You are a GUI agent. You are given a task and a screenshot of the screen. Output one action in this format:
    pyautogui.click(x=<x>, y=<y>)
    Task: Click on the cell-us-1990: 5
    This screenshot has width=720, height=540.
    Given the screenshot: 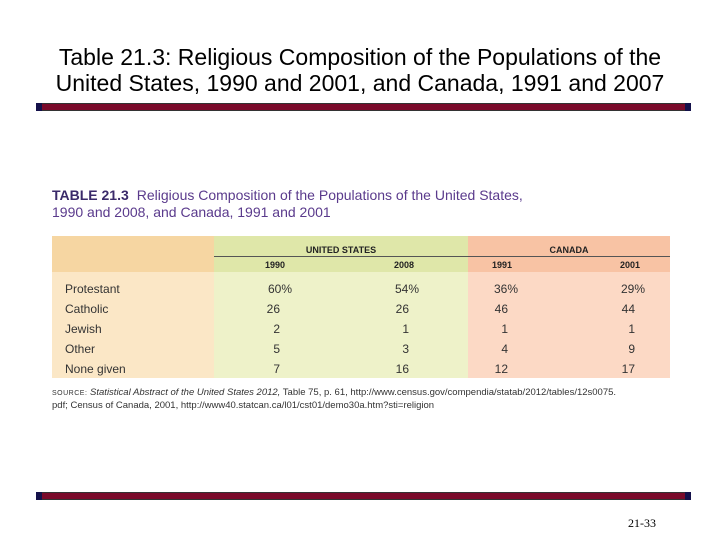 What is the action you would take?
    pyautogui.click(x=276, y=349)
    